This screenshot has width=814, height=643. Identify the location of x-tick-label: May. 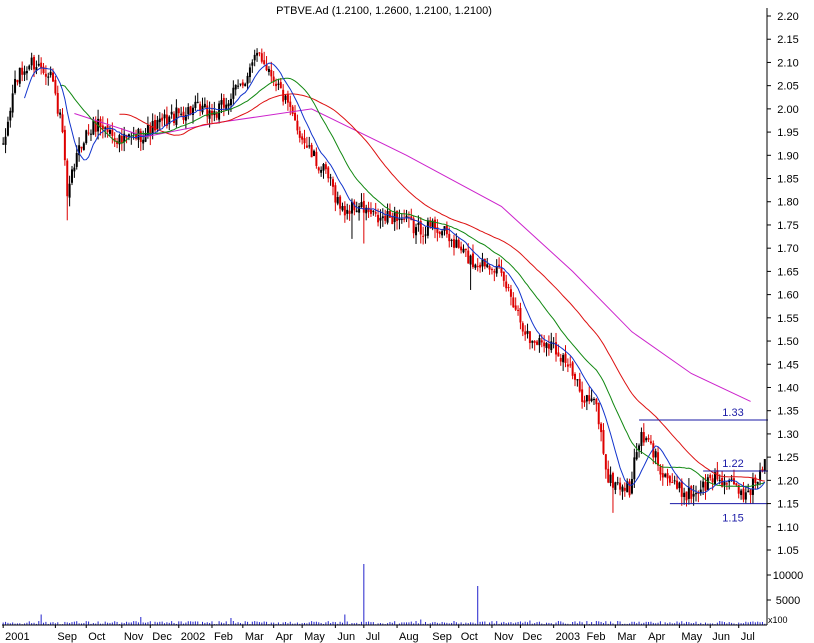
(314, 637).